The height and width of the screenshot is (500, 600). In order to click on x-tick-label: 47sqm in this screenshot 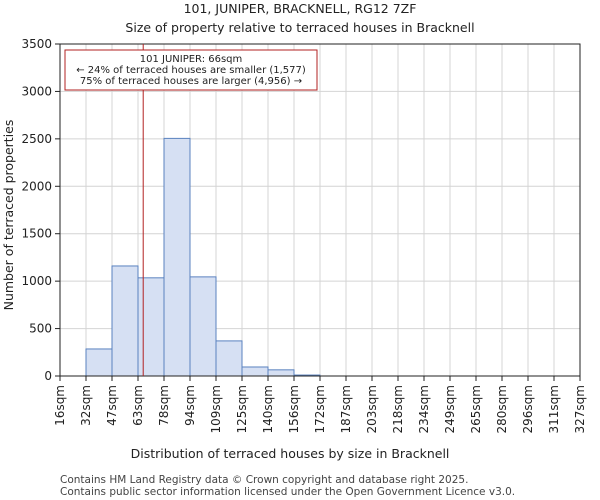, I will do `click(112, 405)`.